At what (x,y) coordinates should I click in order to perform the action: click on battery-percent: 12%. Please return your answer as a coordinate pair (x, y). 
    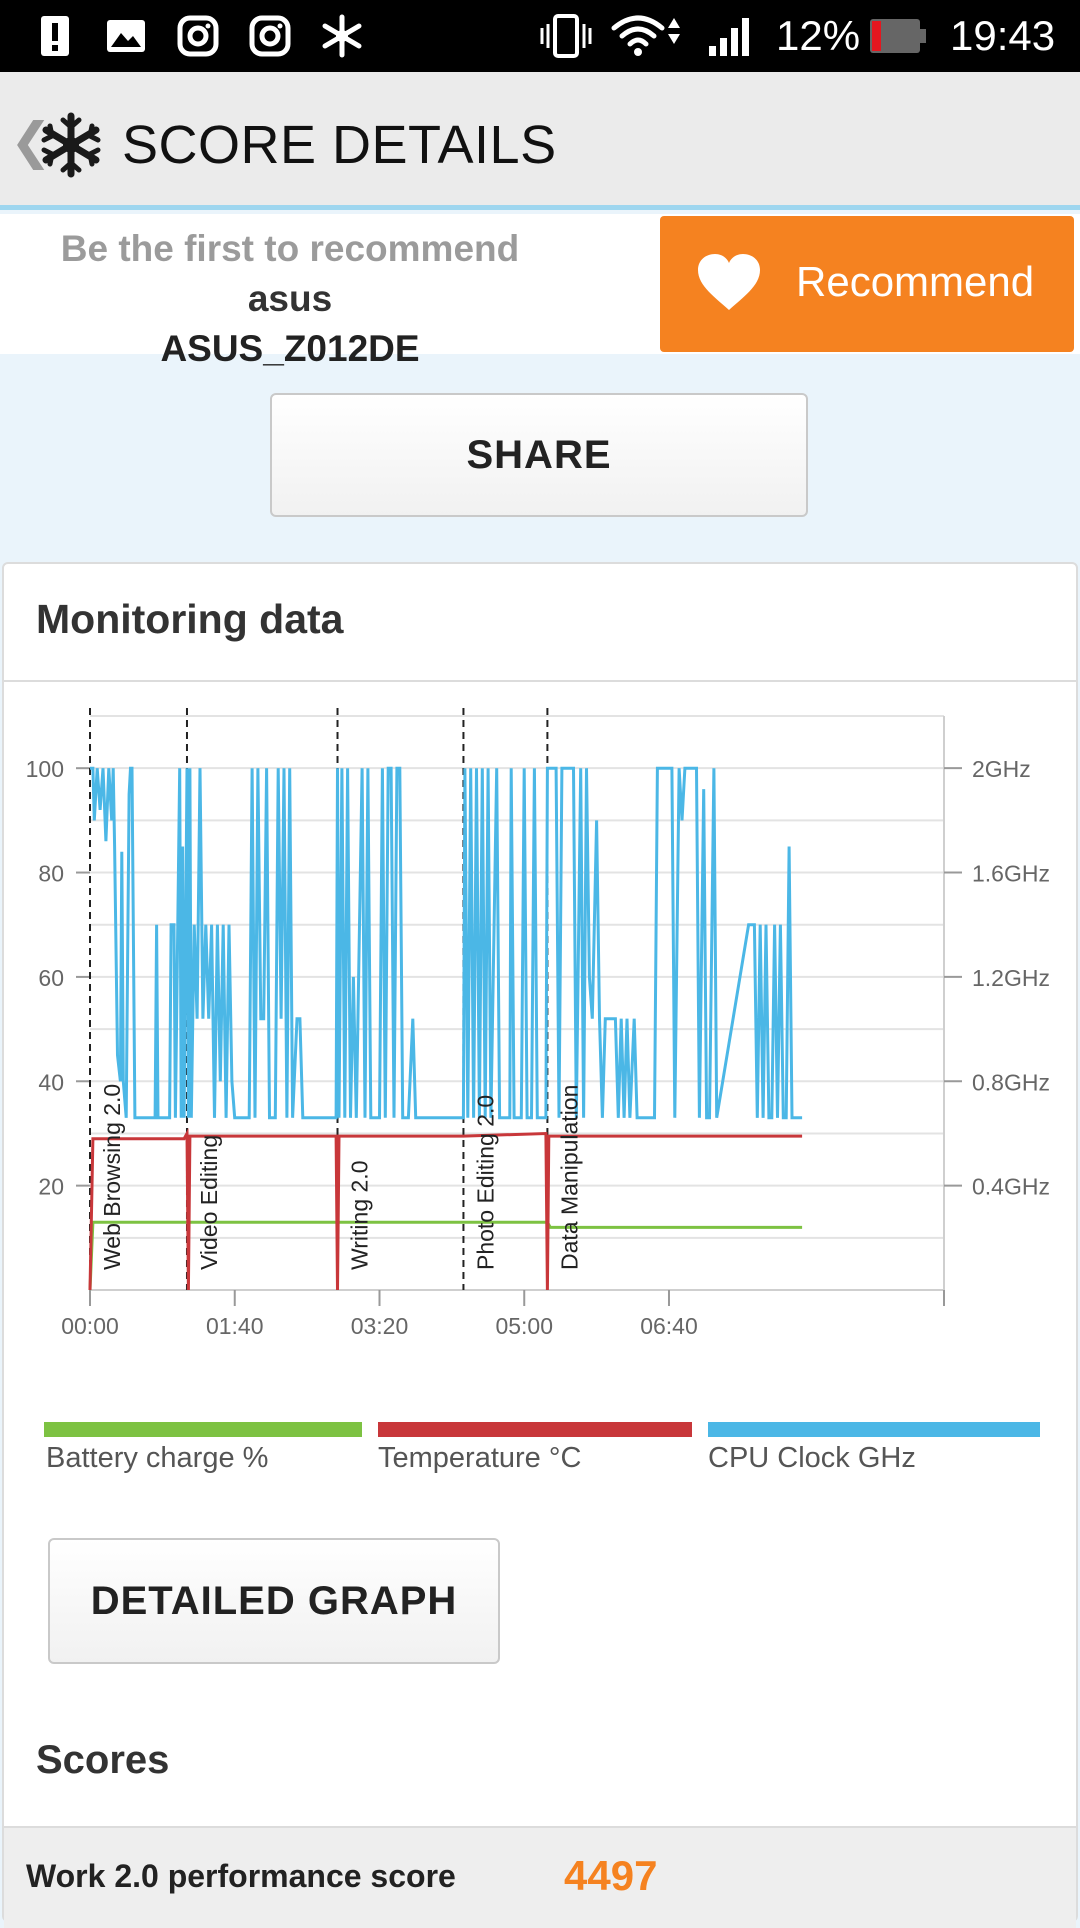
    Looking at the image, I should click on (818, 35).